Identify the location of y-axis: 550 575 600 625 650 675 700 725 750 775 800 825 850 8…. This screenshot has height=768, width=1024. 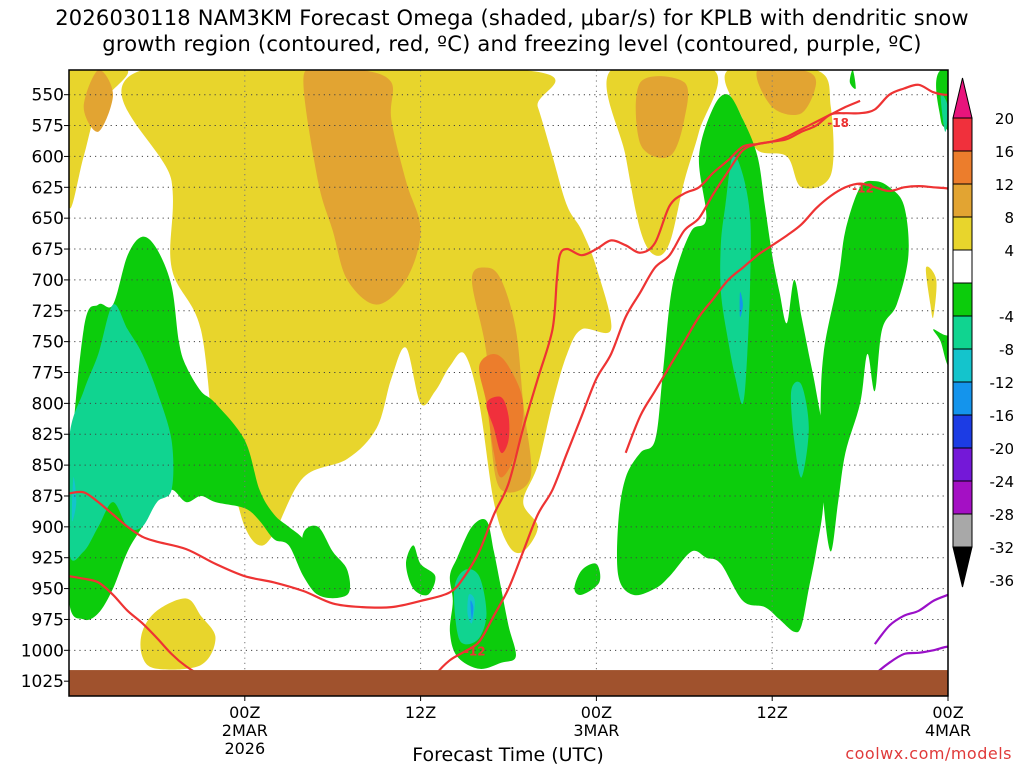
(45, 389).